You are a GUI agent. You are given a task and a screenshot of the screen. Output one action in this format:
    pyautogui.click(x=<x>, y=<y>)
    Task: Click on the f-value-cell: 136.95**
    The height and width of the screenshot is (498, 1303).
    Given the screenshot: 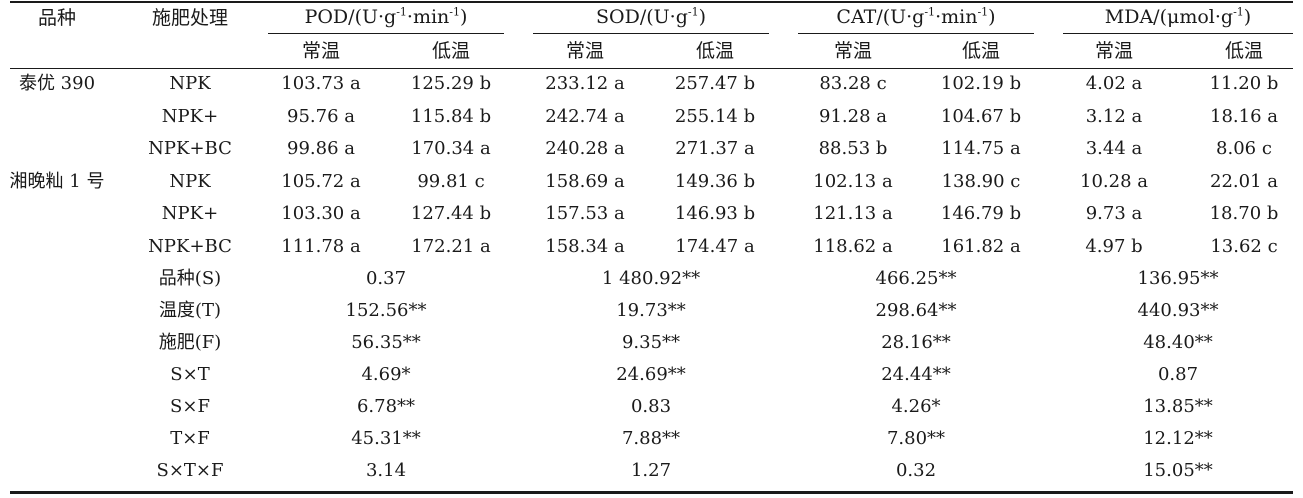 What is the action you would take?
    pyautogui.click(x=1178, y=278)
    